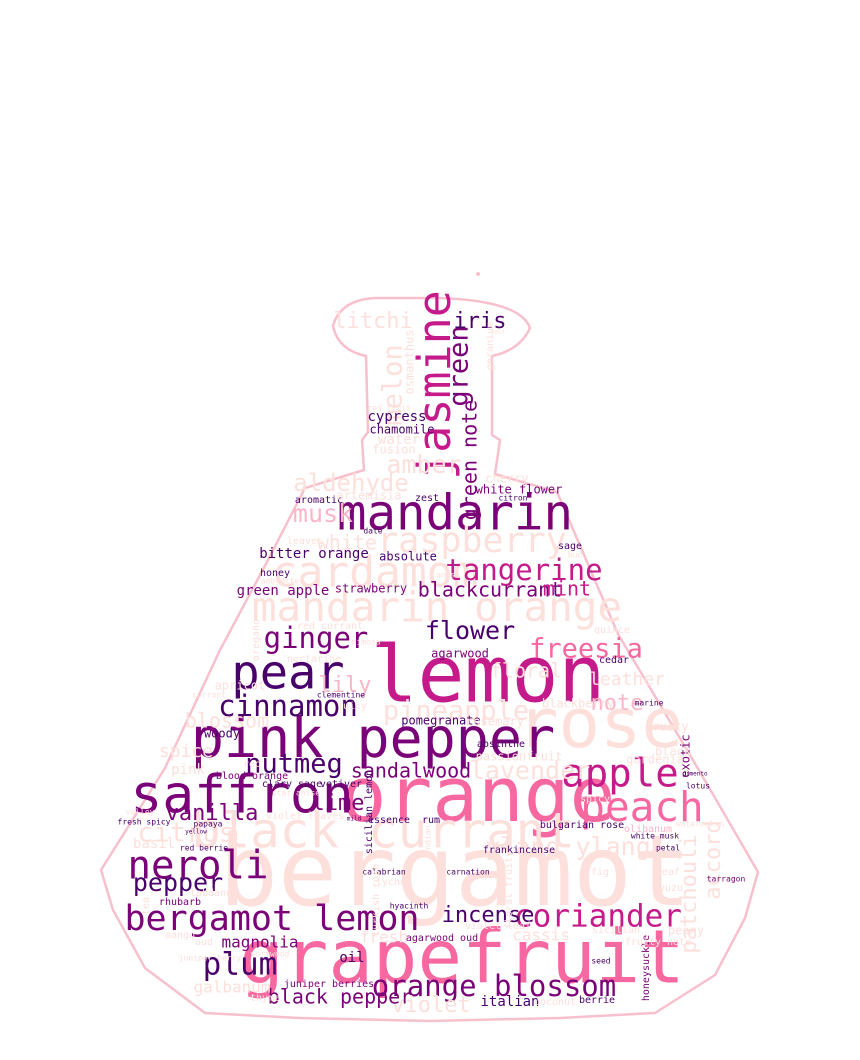  What do you see at coordinates (541, 935) in the screenshot?
I see `word-cassis: cassis` at bounding box center [541, 935].